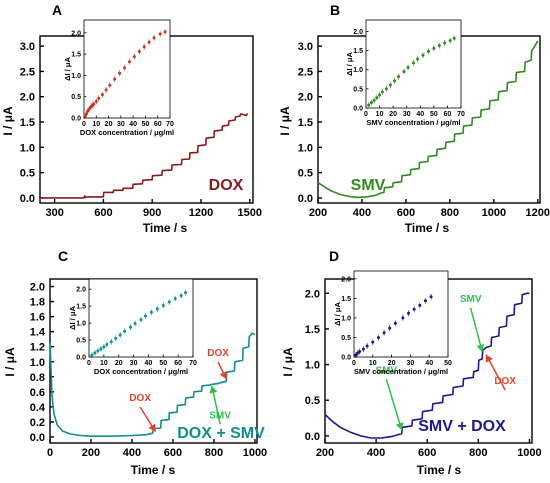 Image resolution: width=550 pixels, height=483 pixels. What do you see at coordinates (362, 213) in the screenshot?
I see `panel-b-xtick-label: 400` at bounding box center [362, 213].